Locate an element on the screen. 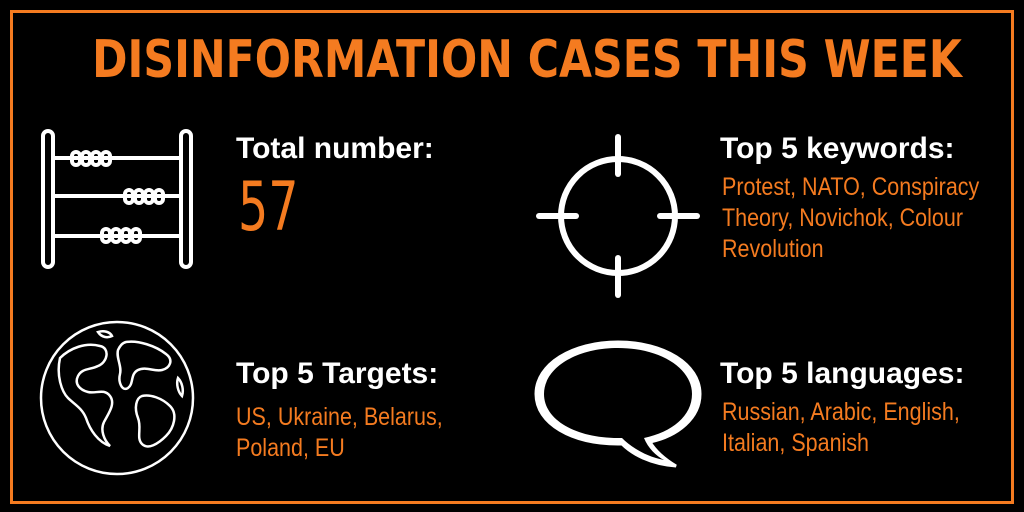 The image size is (1024, 512). speech-bubble-icon is located at coordinates (618, 404).